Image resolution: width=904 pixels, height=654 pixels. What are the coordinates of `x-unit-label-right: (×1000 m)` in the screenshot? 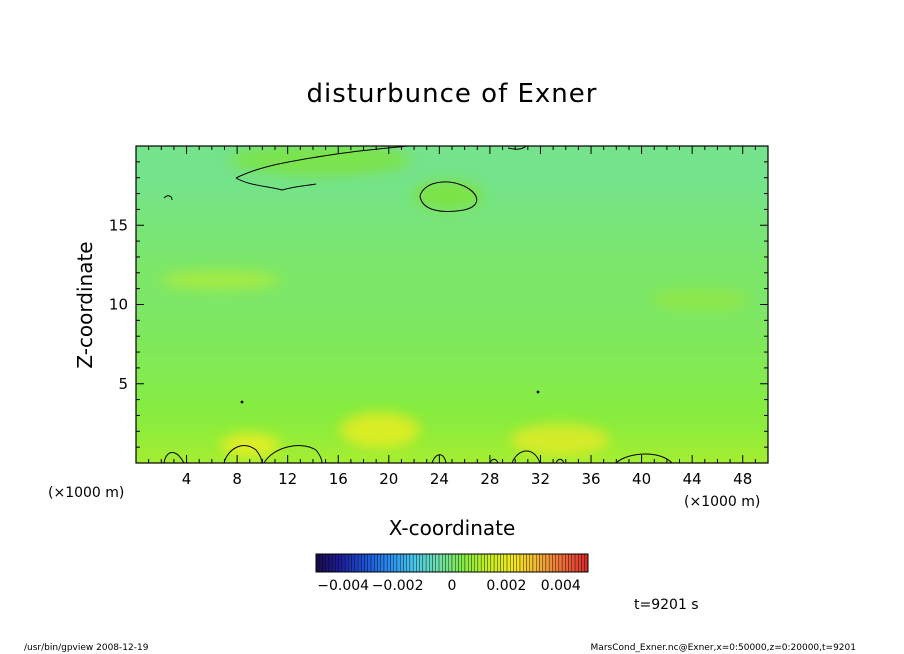 It's located at (722, 502).